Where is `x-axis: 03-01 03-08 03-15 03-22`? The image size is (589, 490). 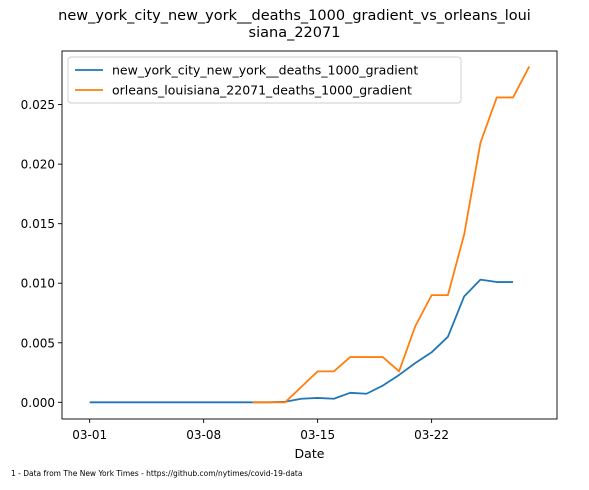
x-axis: 03-01 03-08 03-15 03-22 is located at coordinates (260, 430).